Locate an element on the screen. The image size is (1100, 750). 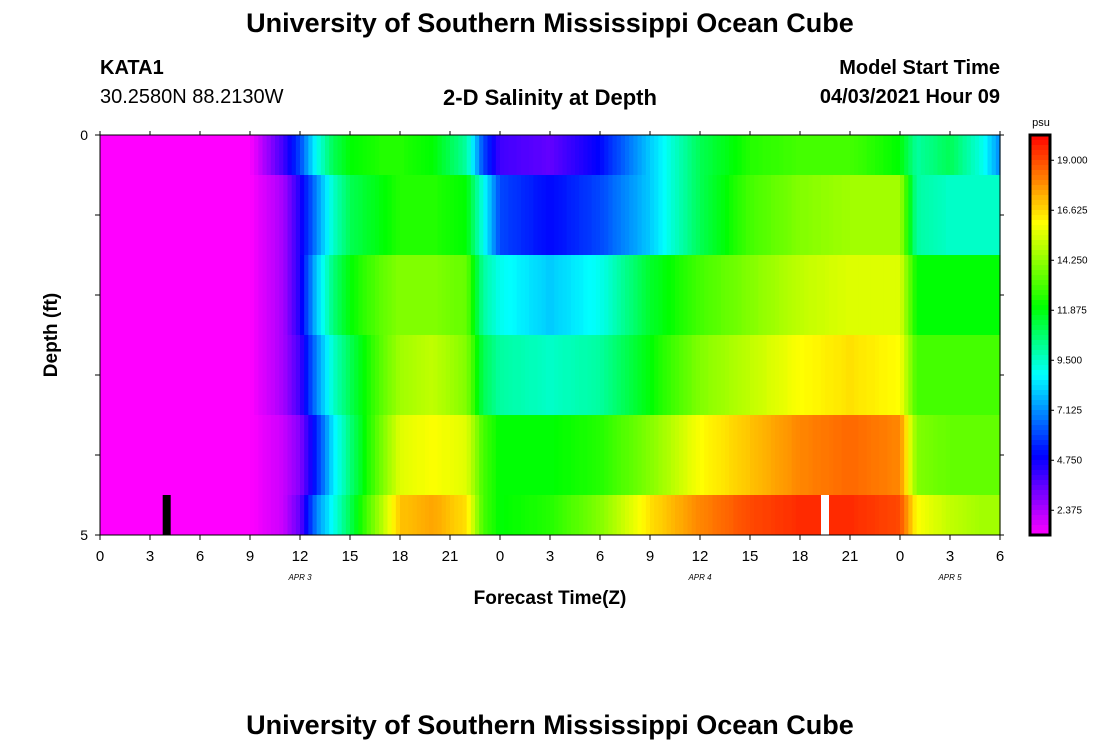
y-axis-label: Depth (ft) is located at coordinates (51, 335).